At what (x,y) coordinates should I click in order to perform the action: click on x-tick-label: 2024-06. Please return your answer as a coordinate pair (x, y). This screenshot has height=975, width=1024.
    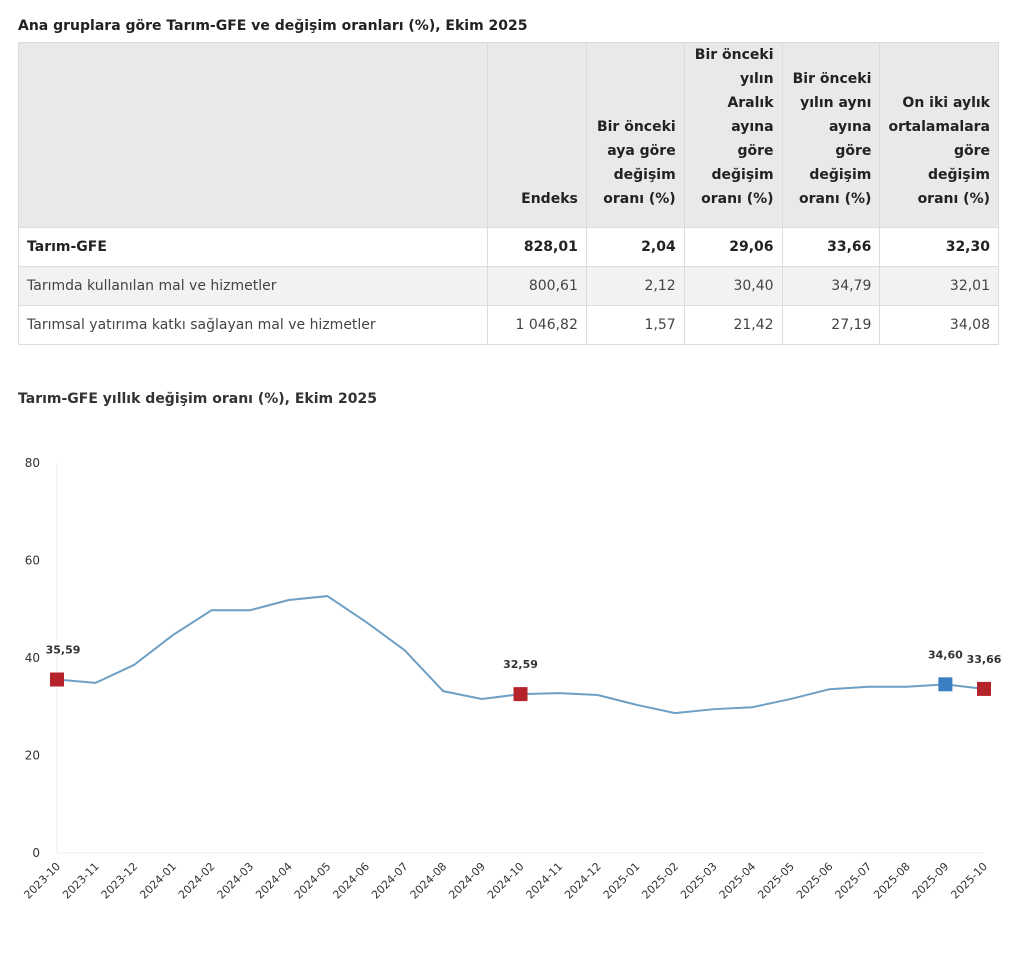
    Looking at the image, I should click on (351, 881).